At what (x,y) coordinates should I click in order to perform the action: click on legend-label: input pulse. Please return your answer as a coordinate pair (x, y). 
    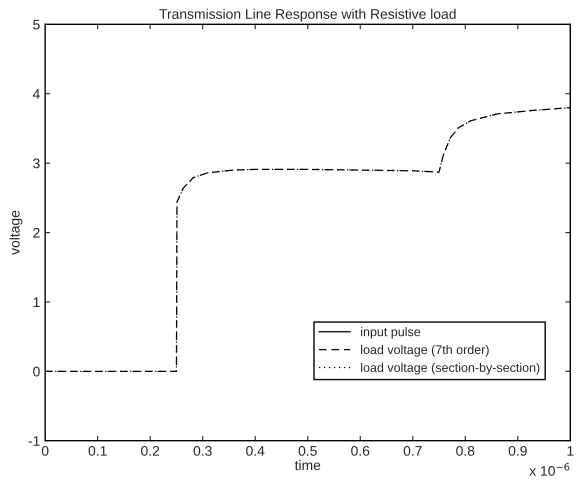
    Looking at the image, I should click on (390, 333).